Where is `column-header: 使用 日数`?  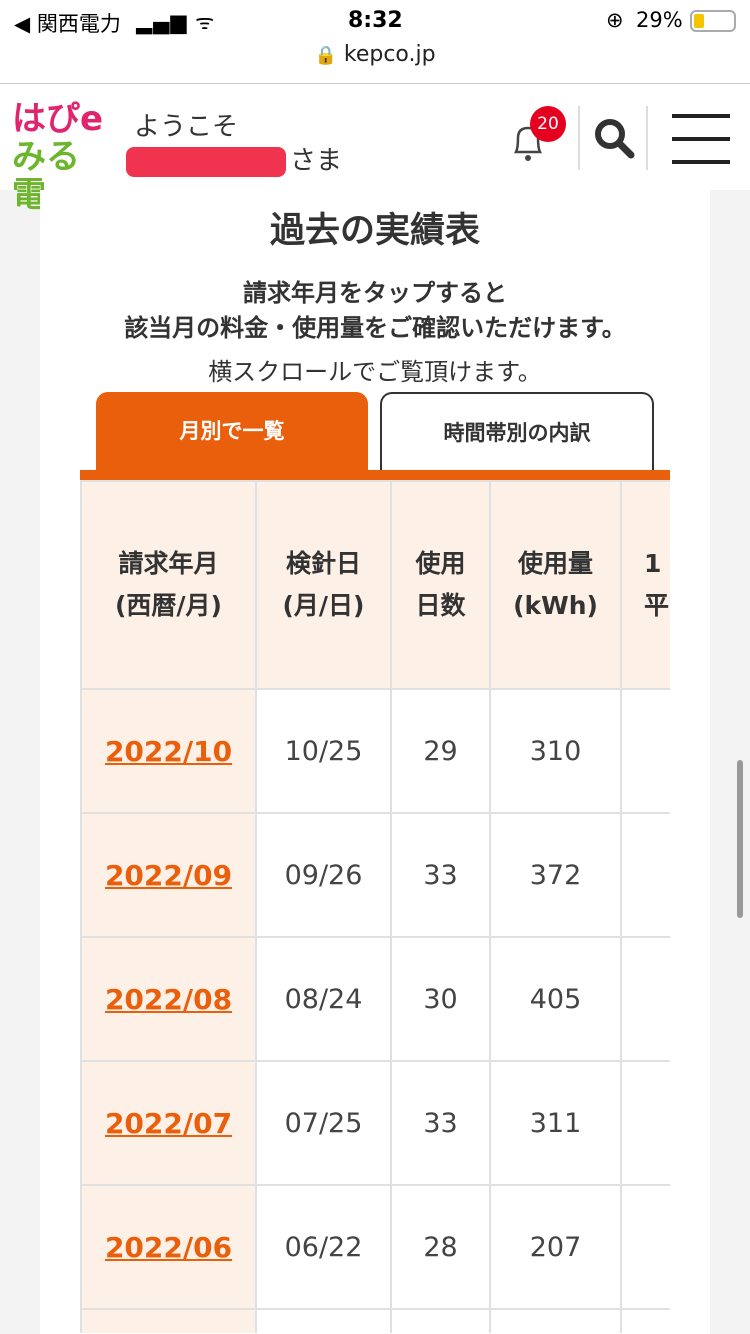 column-header: 使用 日数 is located at coordinates (440, 585).